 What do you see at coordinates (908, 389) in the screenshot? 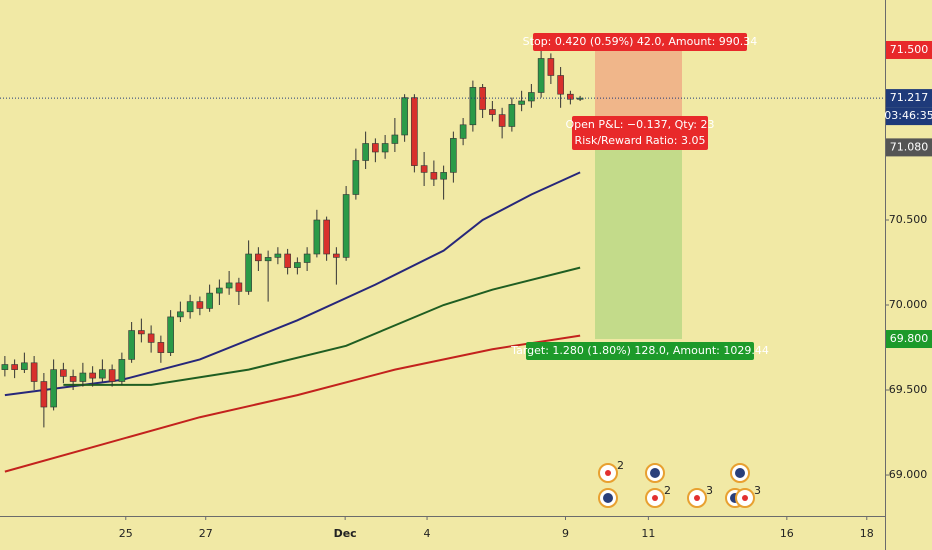
I see `y-tick-label: 69.500` at bounding box center [908, 389].